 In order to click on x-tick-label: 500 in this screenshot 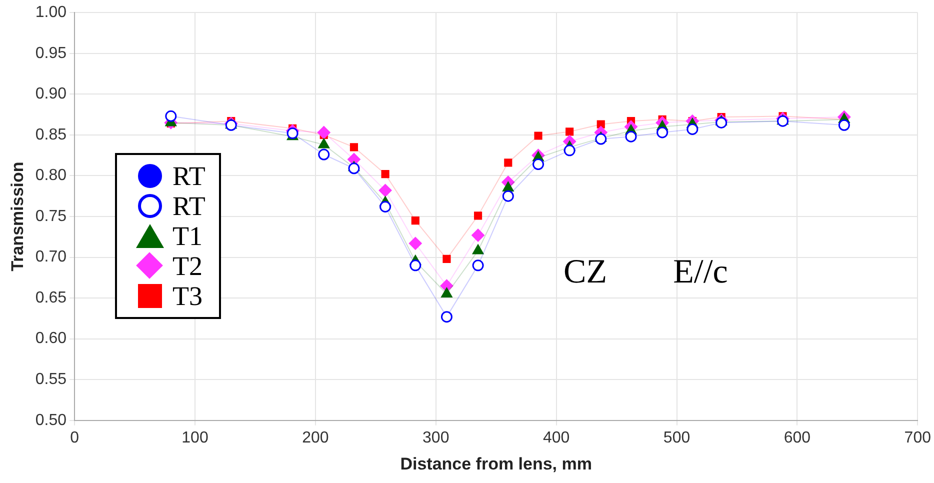, I will do `click(676, 437)`.